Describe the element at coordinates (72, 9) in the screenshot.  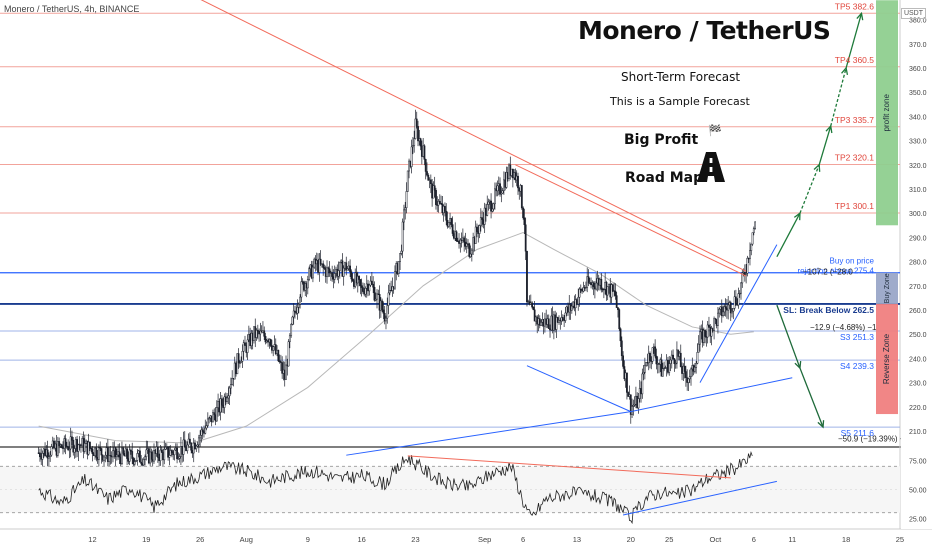
I see `symbol-header: Monero / TetherUS, 4h, BINANCE` at that location.